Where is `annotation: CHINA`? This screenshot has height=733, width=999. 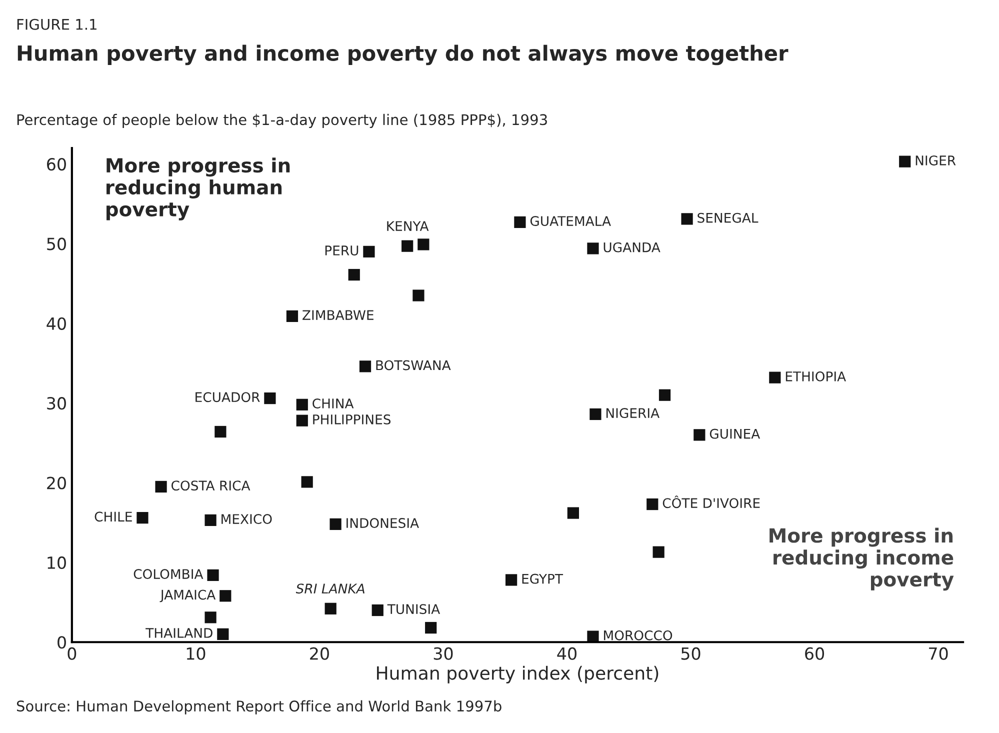 annotation: CHINA is located at coordinates (333, 403).